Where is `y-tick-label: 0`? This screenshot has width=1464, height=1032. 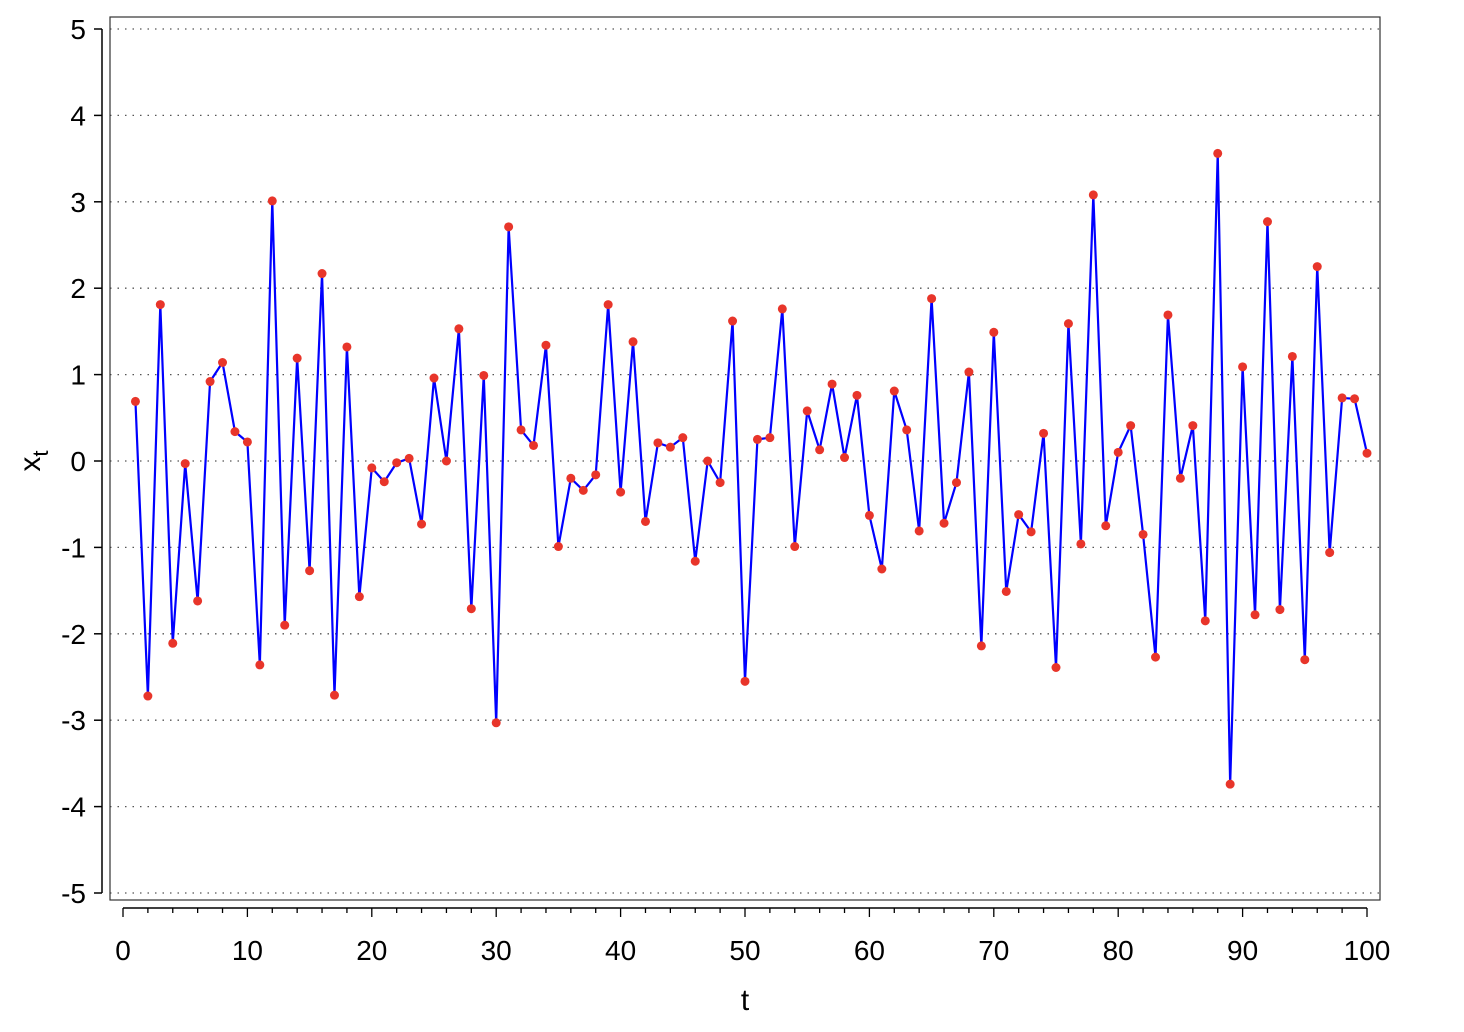 y-tick-label: 0 is located at coordinates (78, 461).